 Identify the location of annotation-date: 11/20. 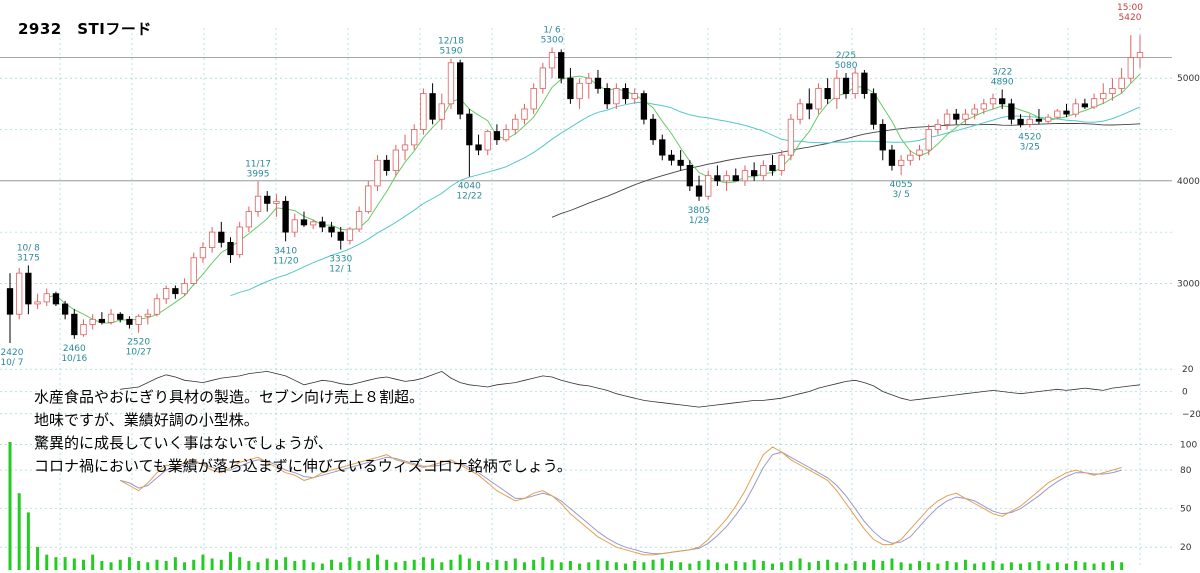
(286, 261).